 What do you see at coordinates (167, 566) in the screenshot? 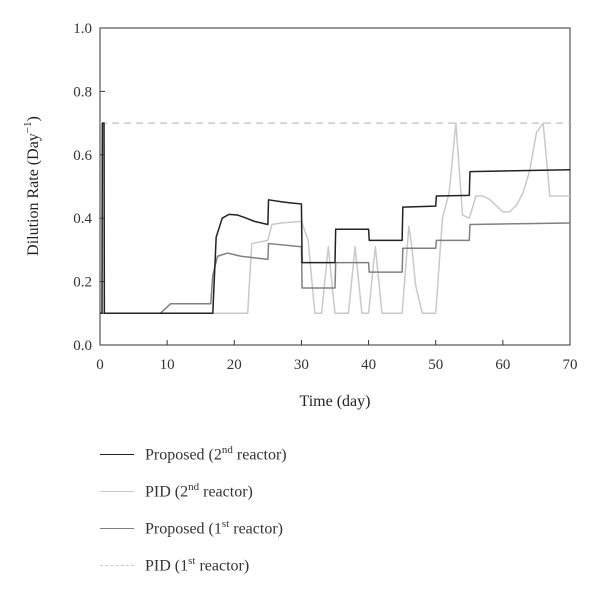
I see `legend-label-pid-1st-main: PID (1` at bounding box center [167, 566].